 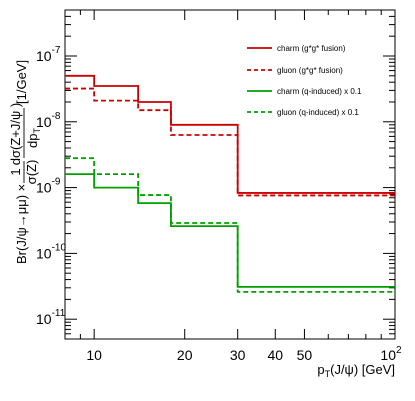 I want to click on legend-label: charm (g*g* fusion), so click(x=311, y=48).